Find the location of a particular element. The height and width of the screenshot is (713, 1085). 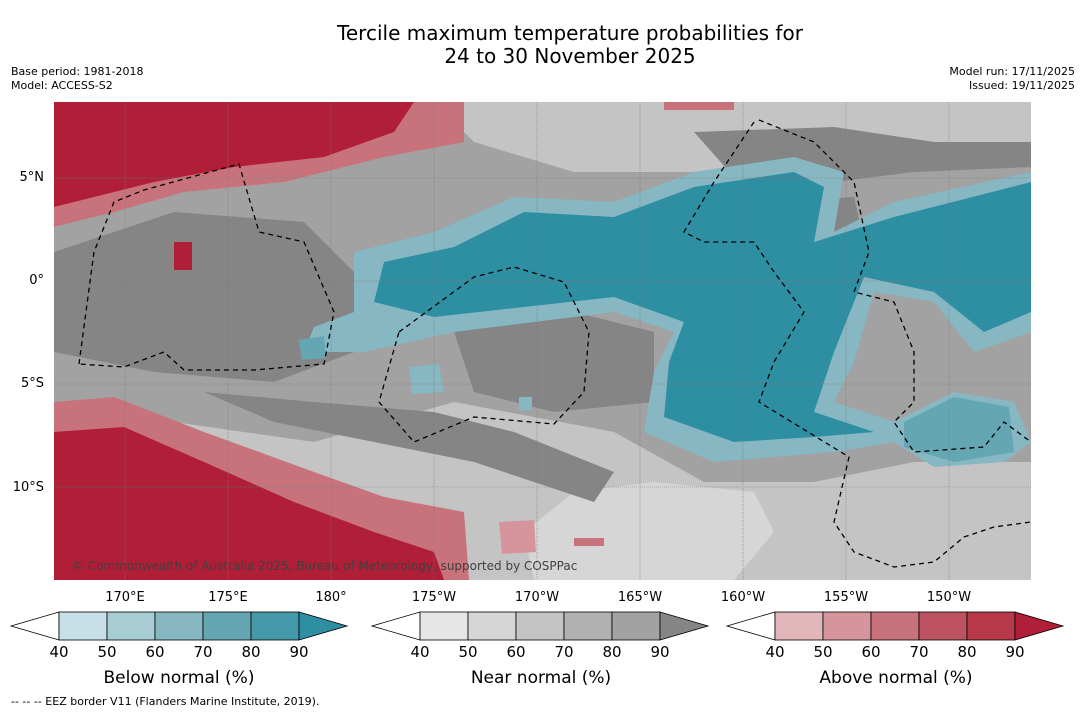

colorbar-near-min-extension is located at coordinates (395, 626).